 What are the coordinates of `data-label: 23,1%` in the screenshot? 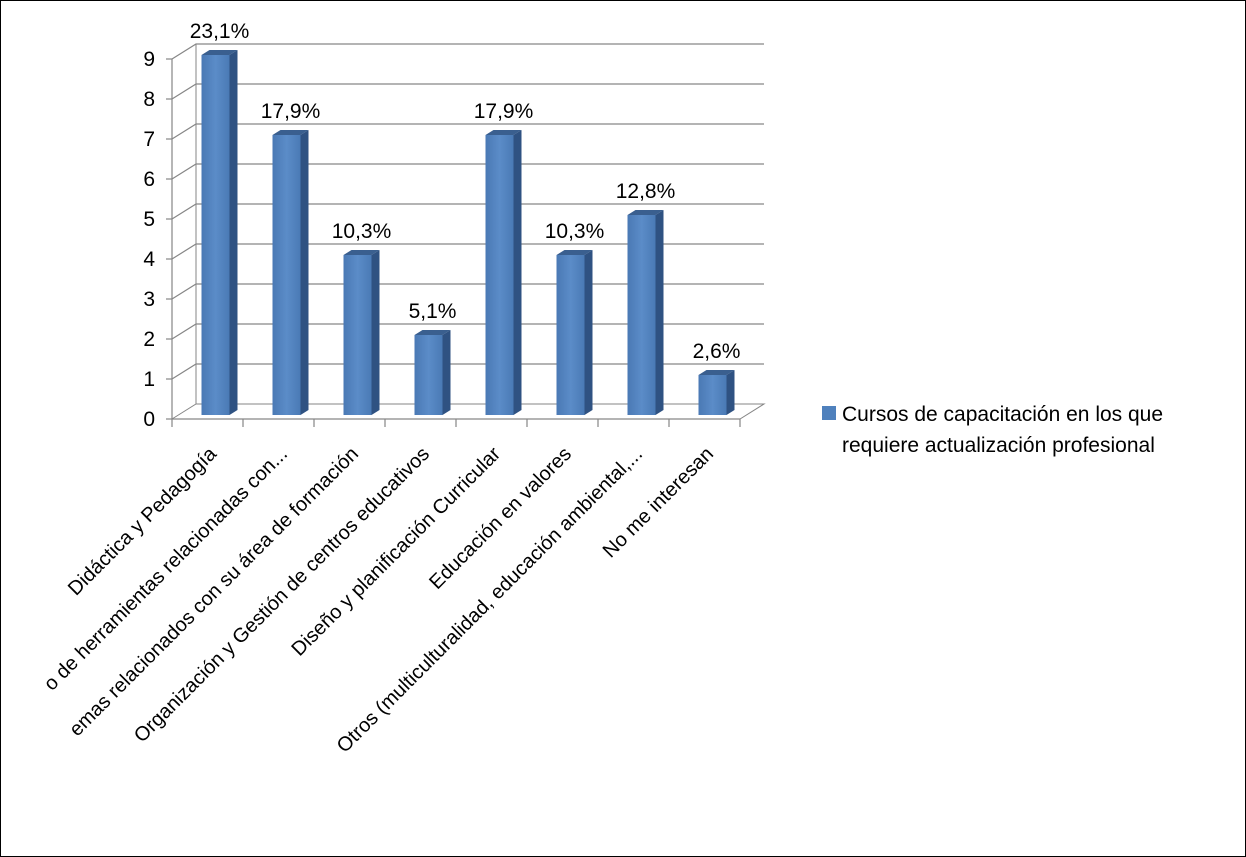 It's located at (220, 31).